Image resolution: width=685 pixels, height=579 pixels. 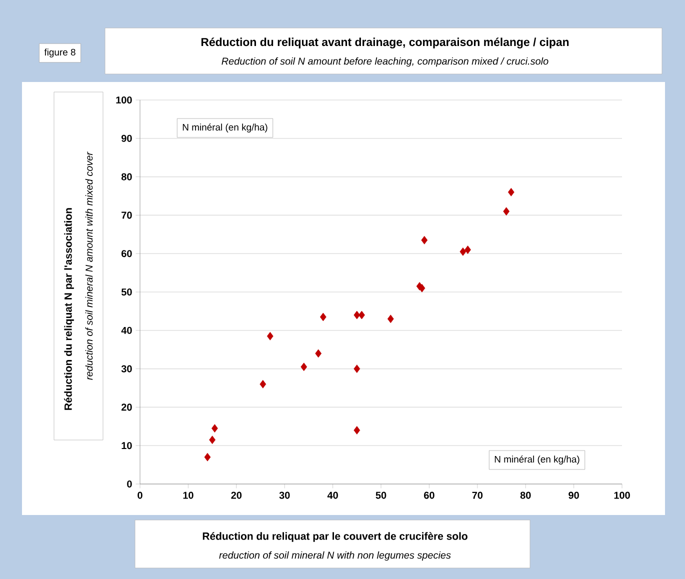 I want to click on x-tick-label: 80, so click(x=525, y=495).